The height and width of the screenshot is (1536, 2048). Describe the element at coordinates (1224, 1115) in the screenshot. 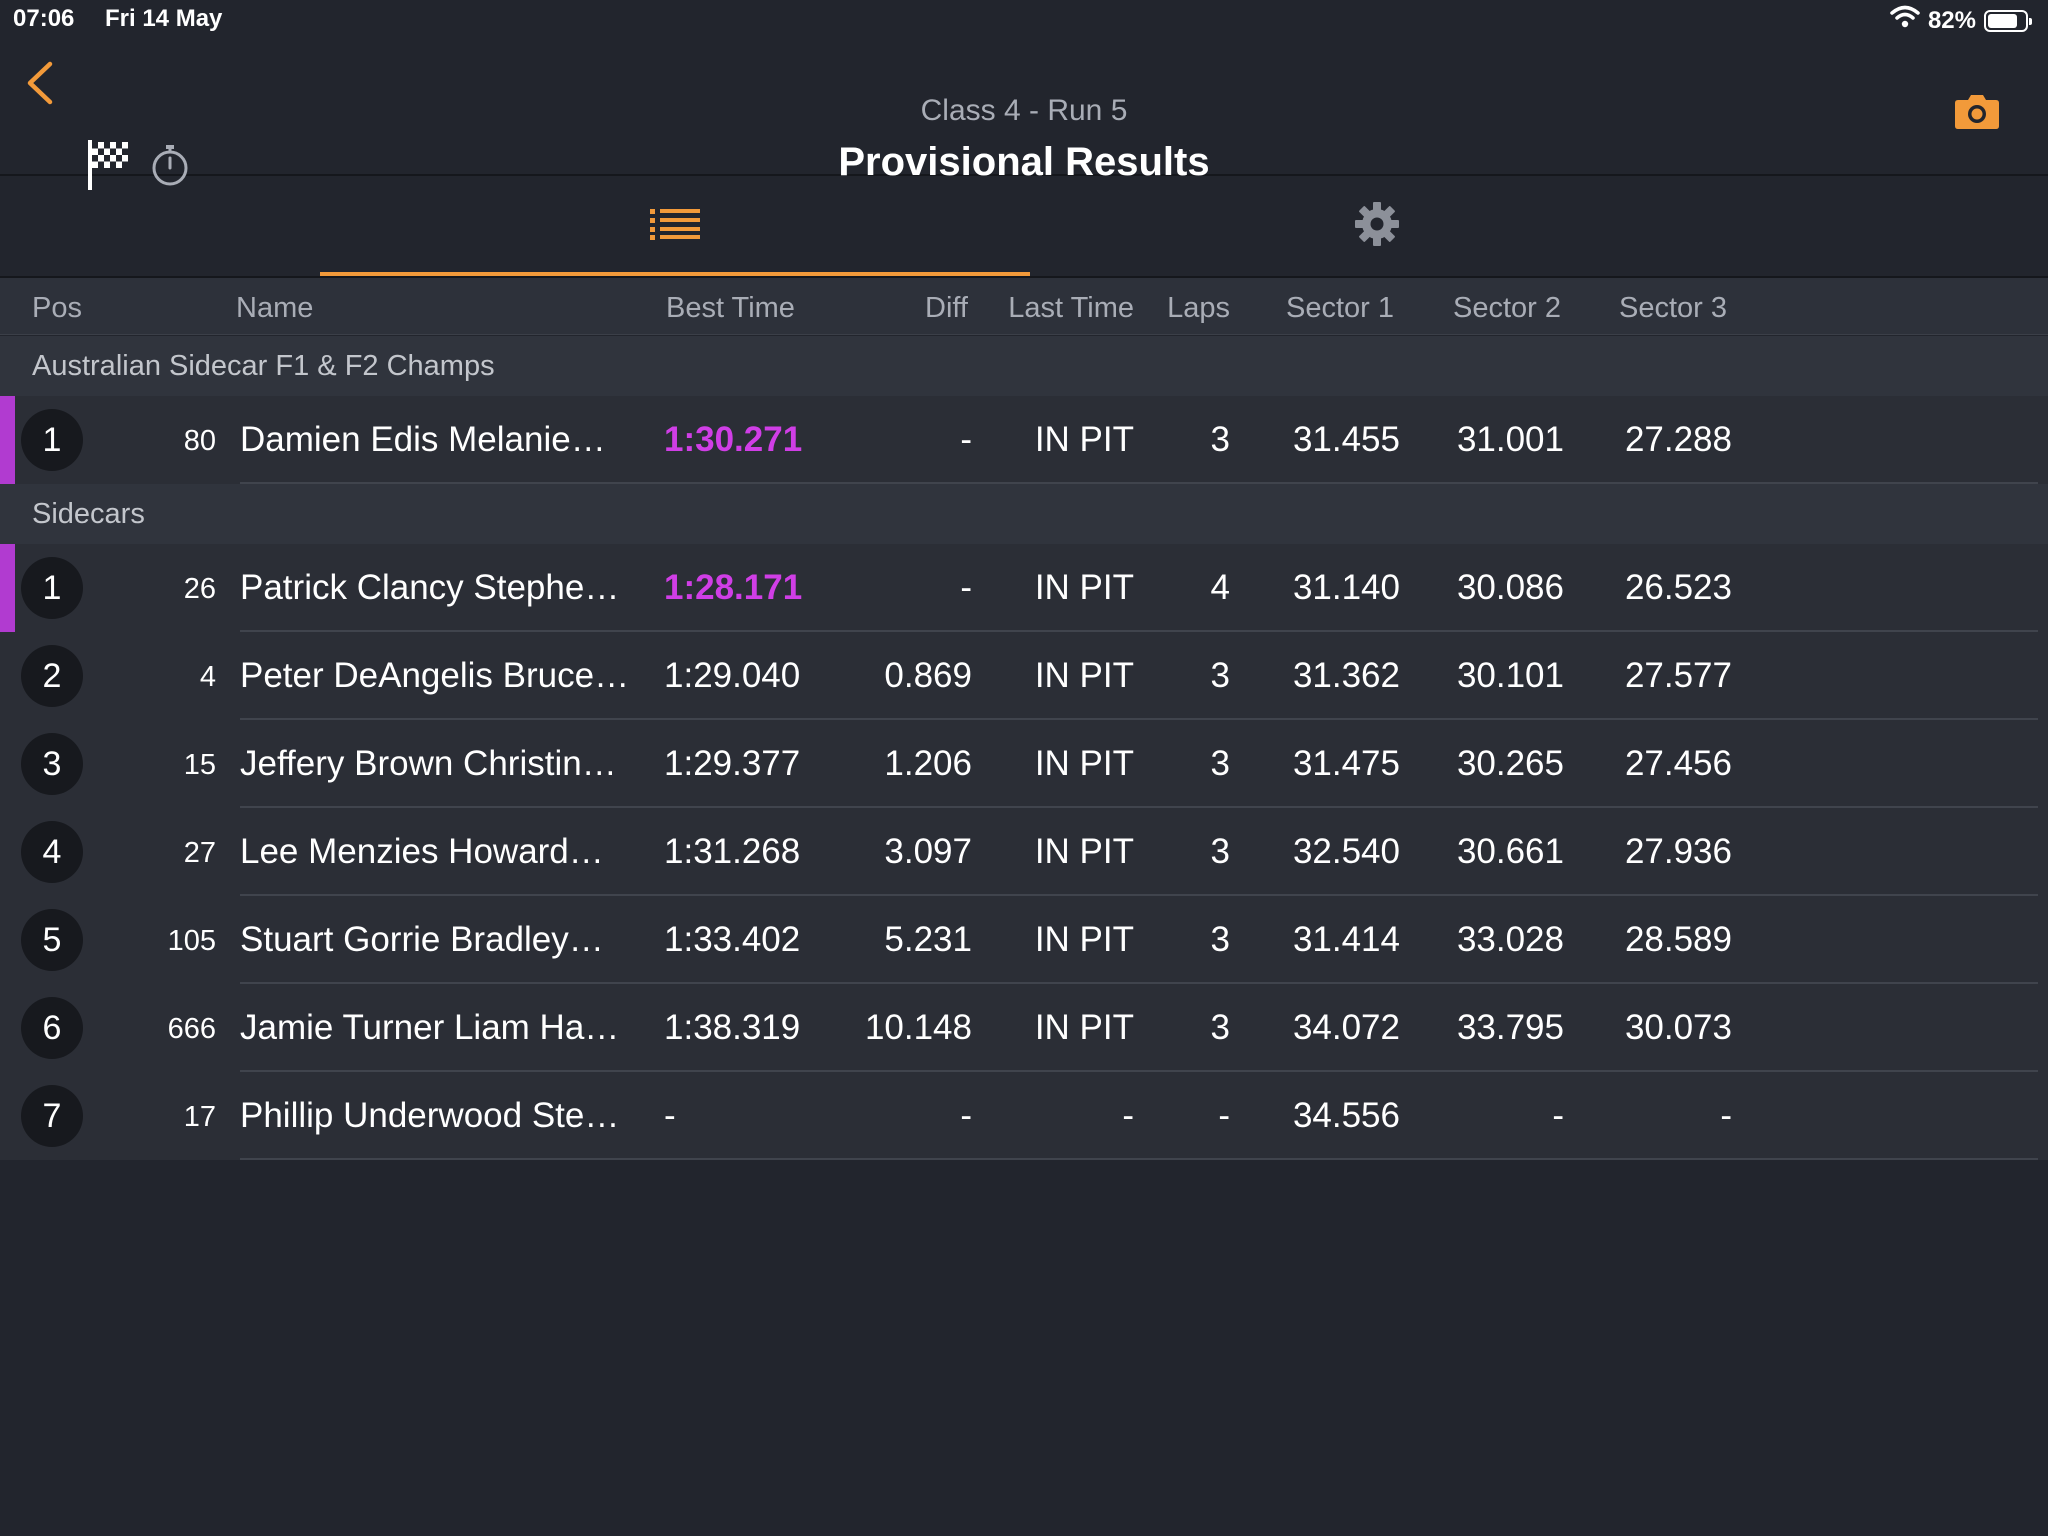

I see `laps-count: -` at that location.